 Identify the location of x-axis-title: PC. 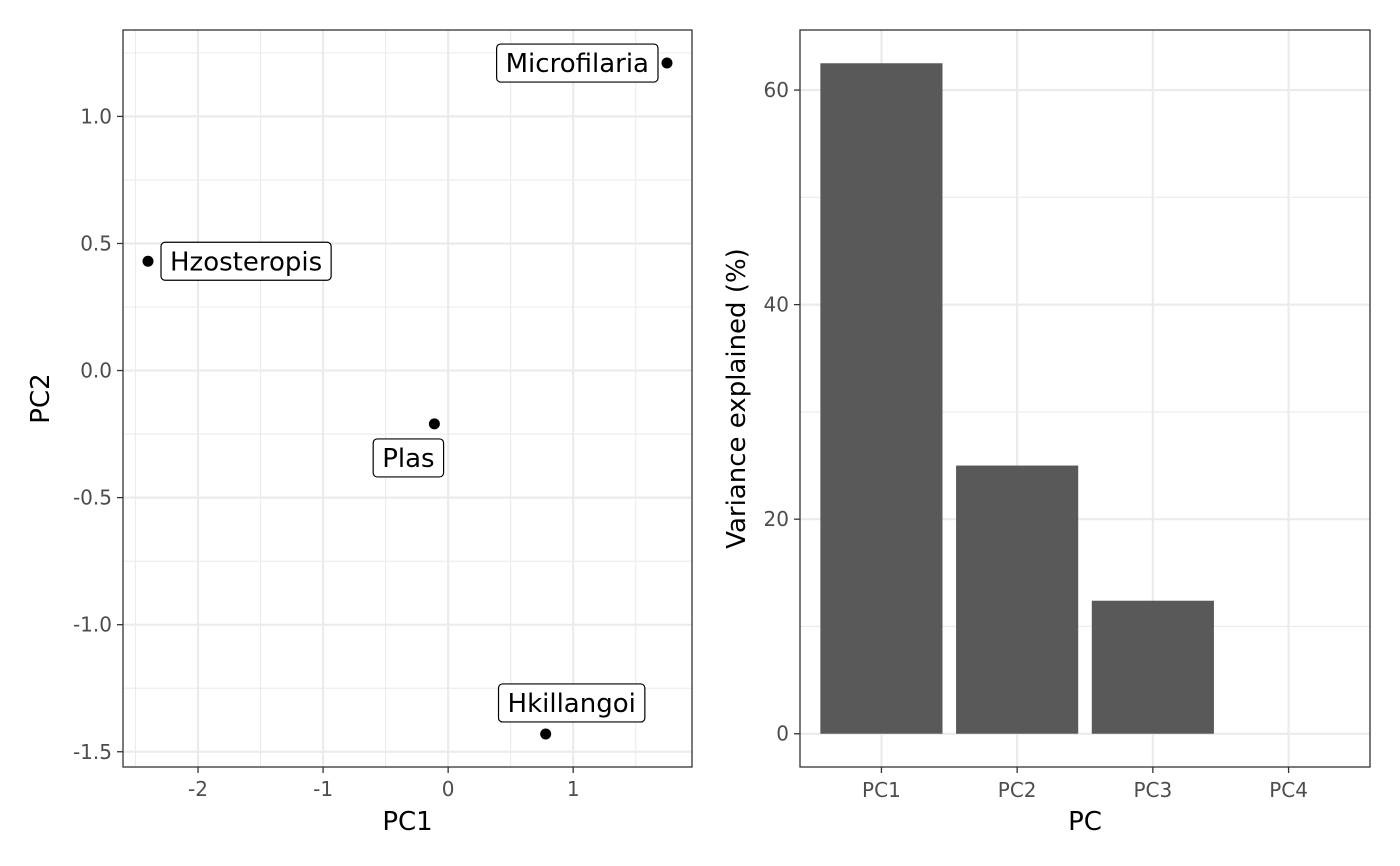
(1085, 822).